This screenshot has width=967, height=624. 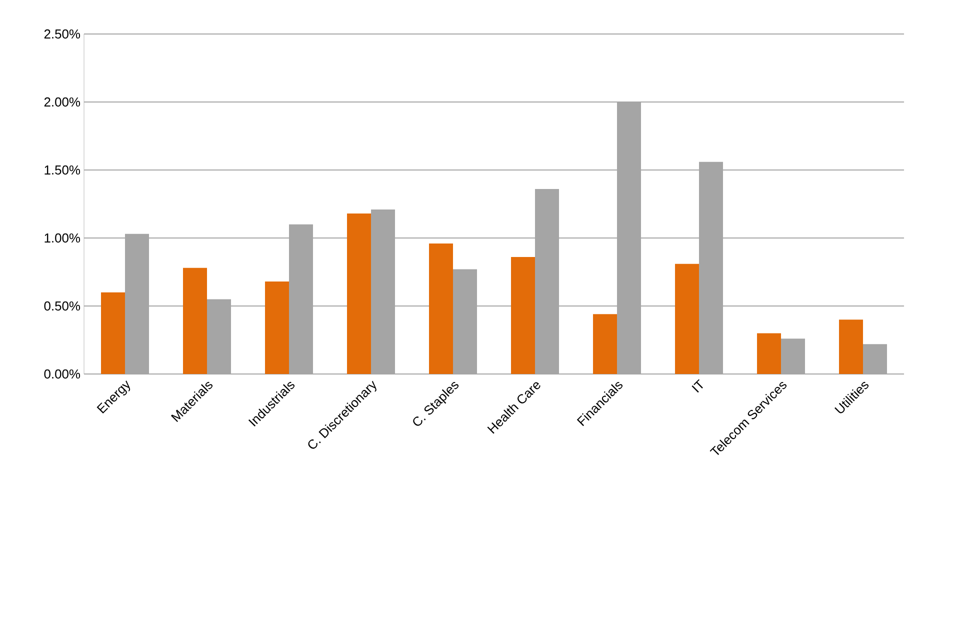 What do you see at coordinates (62, 238) in the screenshot?
I see `y-tick-label: 1.00%` at bounding box center [62, 238].